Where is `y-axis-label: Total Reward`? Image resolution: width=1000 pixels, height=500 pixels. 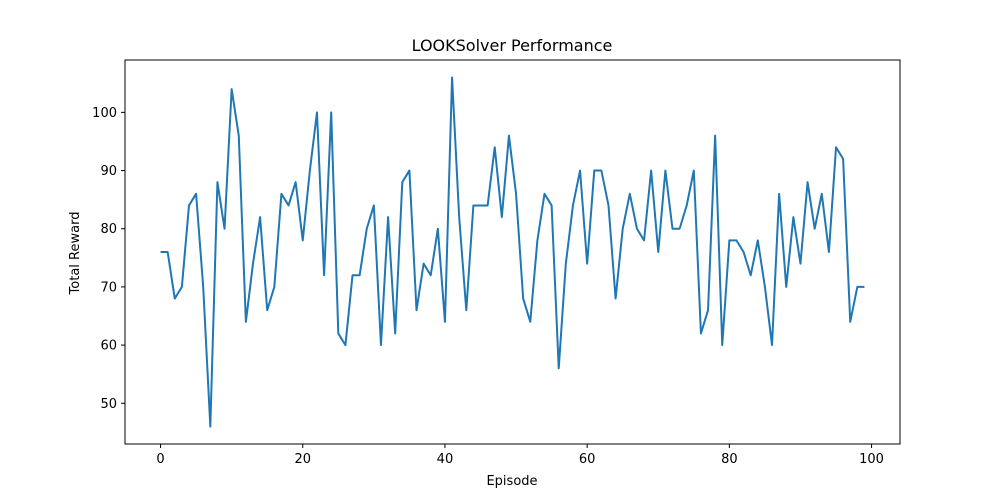 y-axis-label: Total Reward is located at coordinates (75, 254).